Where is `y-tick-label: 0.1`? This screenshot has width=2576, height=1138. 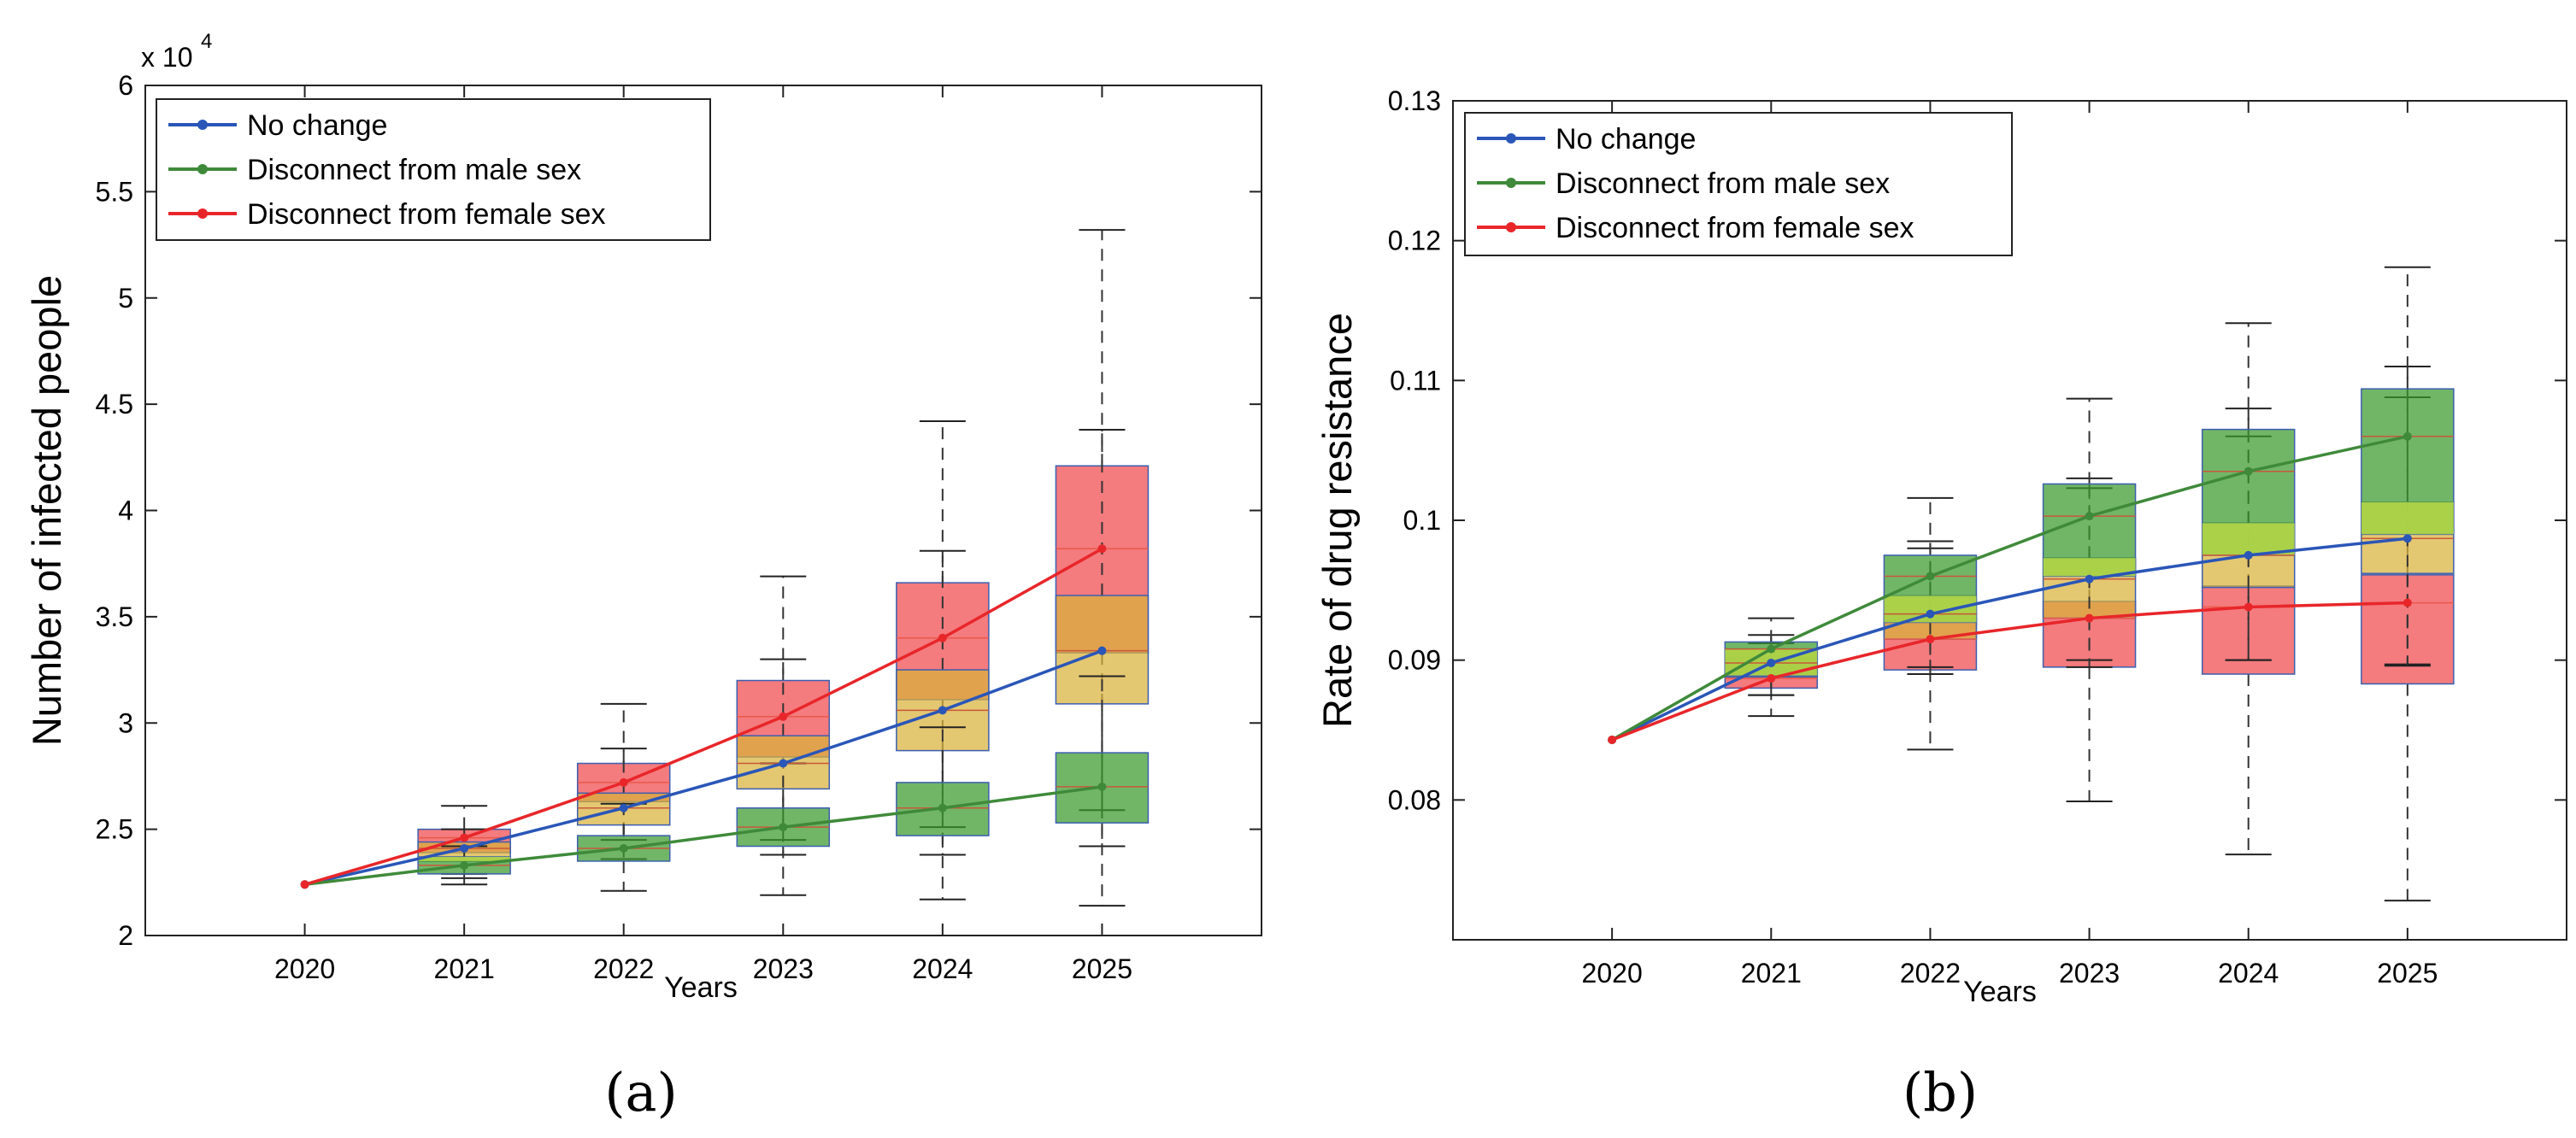 y-tick-label: 0.1 is located at coordinates (1422, 520).